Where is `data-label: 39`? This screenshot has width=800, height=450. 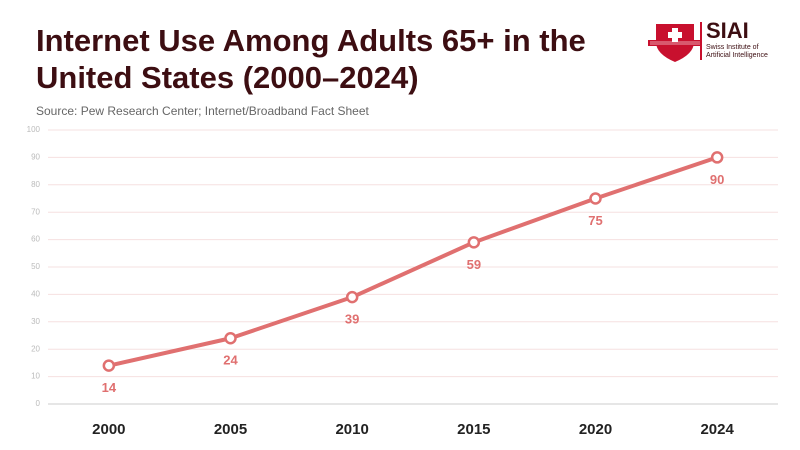
data-label: 39 is located at coordinates (352, 319).